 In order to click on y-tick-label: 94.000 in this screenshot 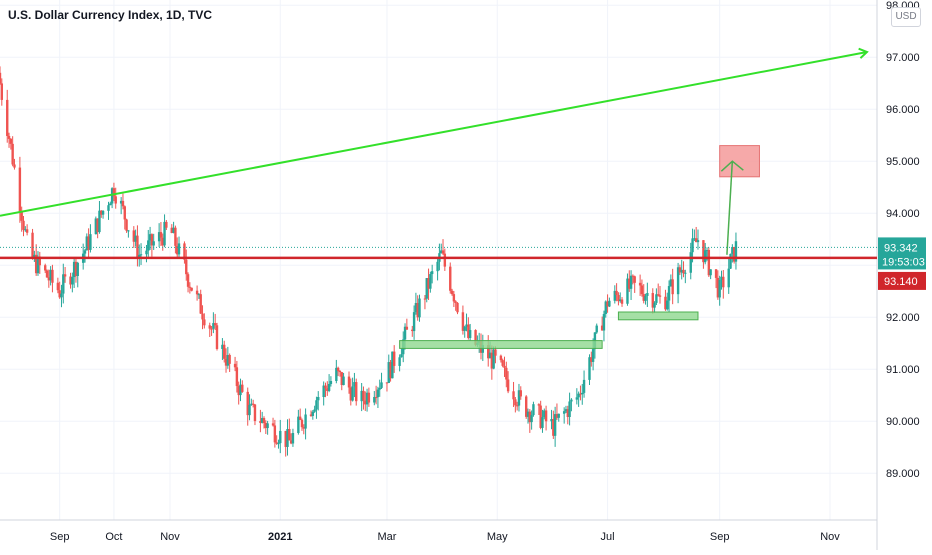, I will do `click(903, 214)`.